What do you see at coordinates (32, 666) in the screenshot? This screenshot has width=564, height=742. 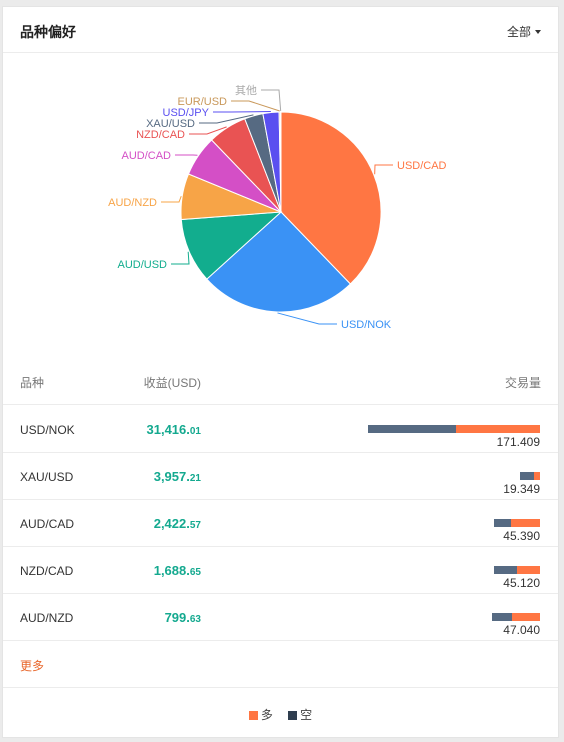 I see `more-link: 更多` at bounding box center [32, 666].